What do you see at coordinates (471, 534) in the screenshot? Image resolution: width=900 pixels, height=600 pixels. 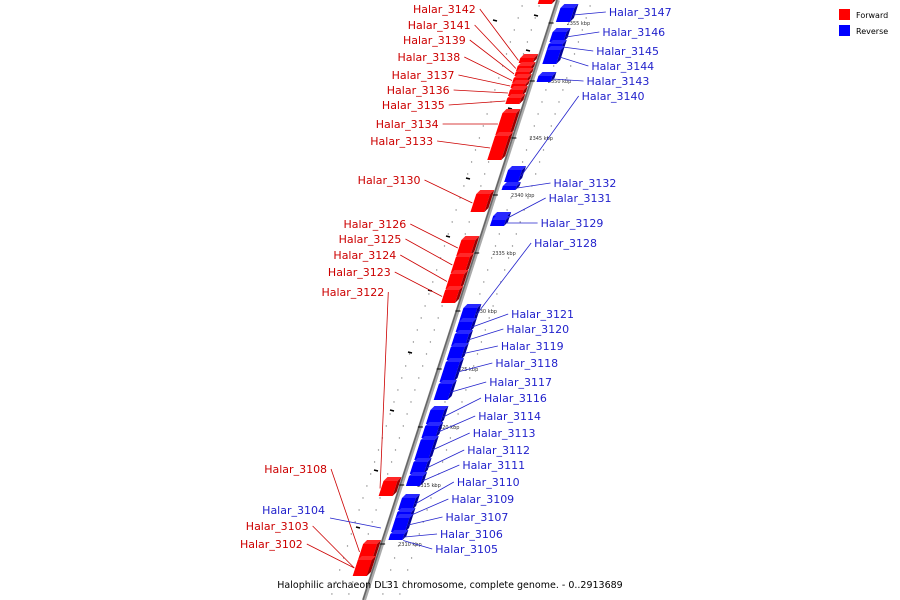 I see `gene-label-reverse: Halar_3106` at bounding box center [471, 534].